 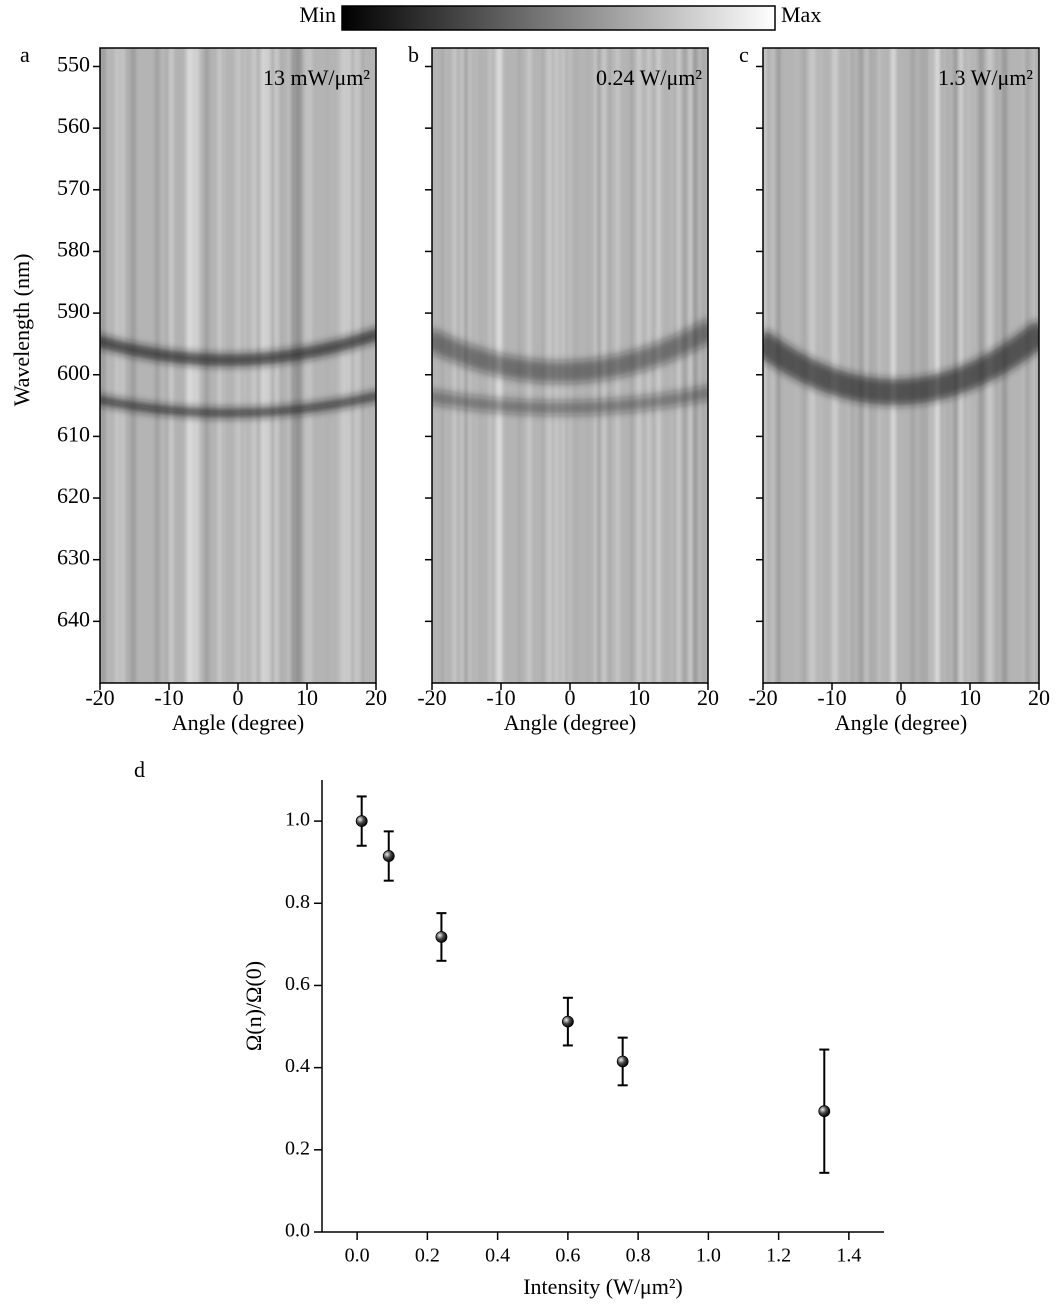 I want to click on colorbar-max: Max, so click(x=801, y=14).